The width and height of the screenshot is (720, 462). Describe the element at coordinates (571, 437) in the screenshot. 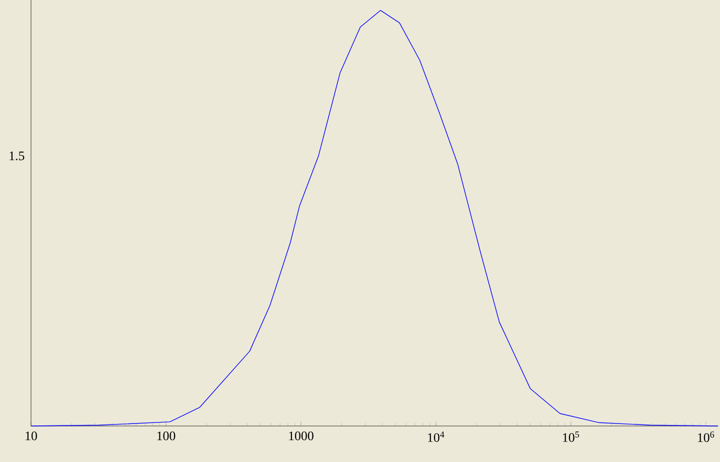

I see `x-tick-label: 10$^{5}$` at that location.